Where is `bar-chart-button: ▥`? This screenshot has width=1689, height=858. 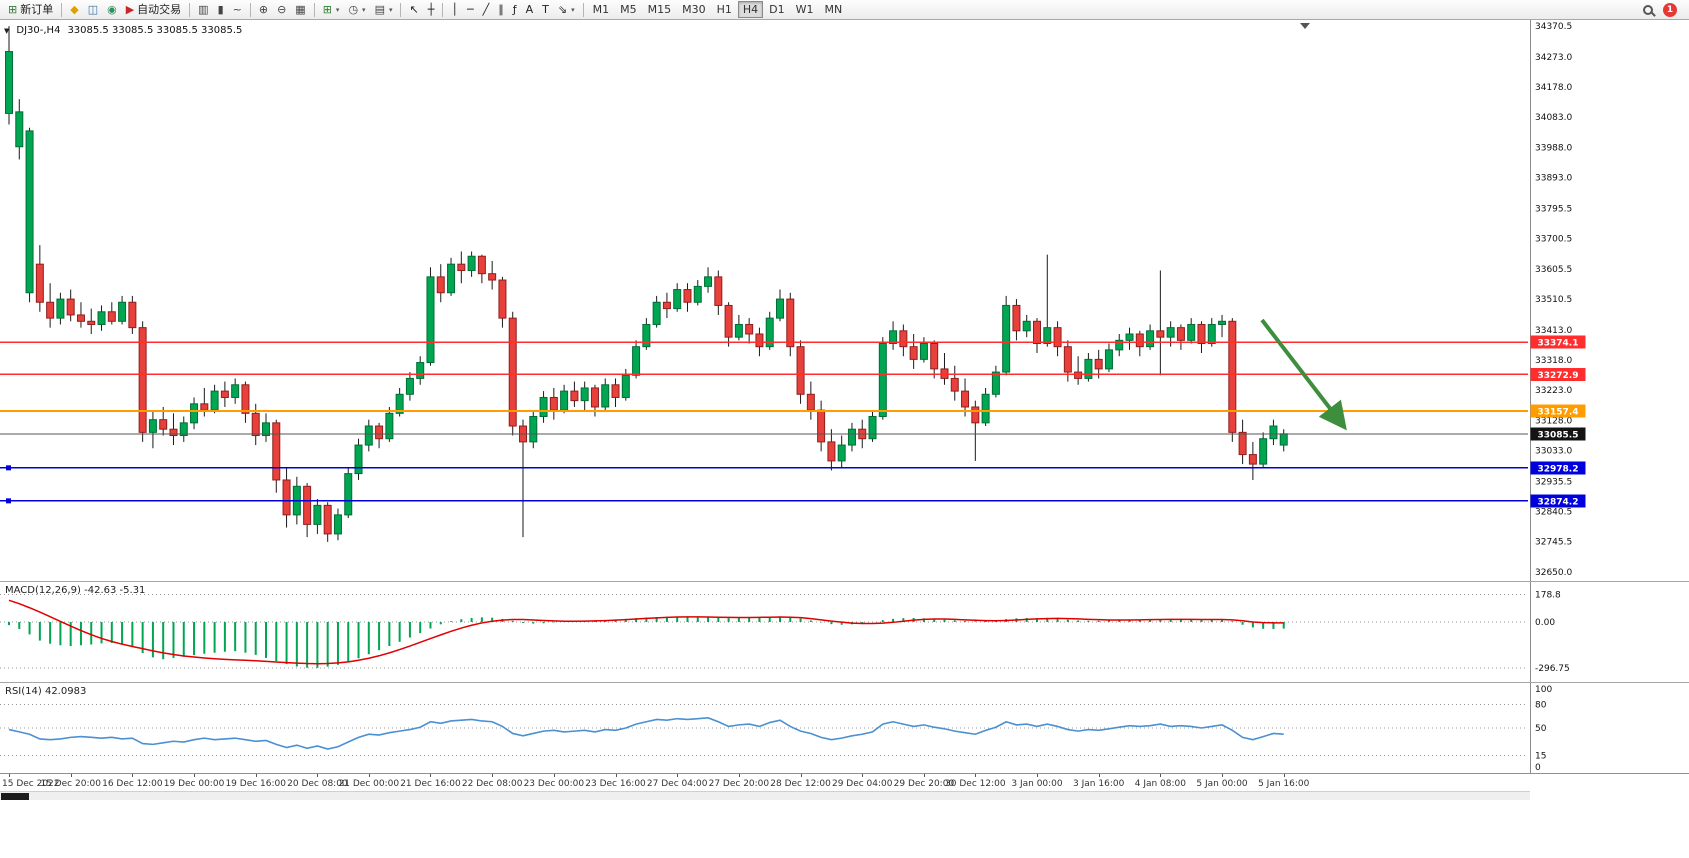 bar-chart-button: ▥ is located at coordinates (203, 9).